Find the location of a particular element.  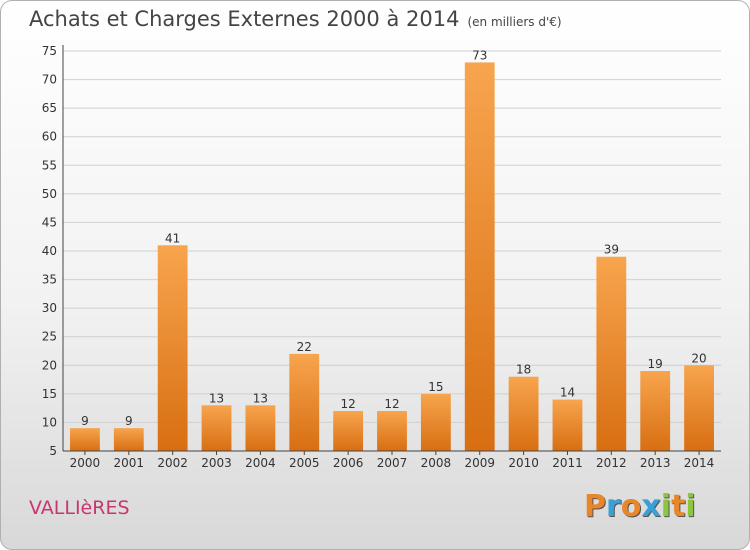

x-tick-label: 2002 is located at coordinates (172, 463).